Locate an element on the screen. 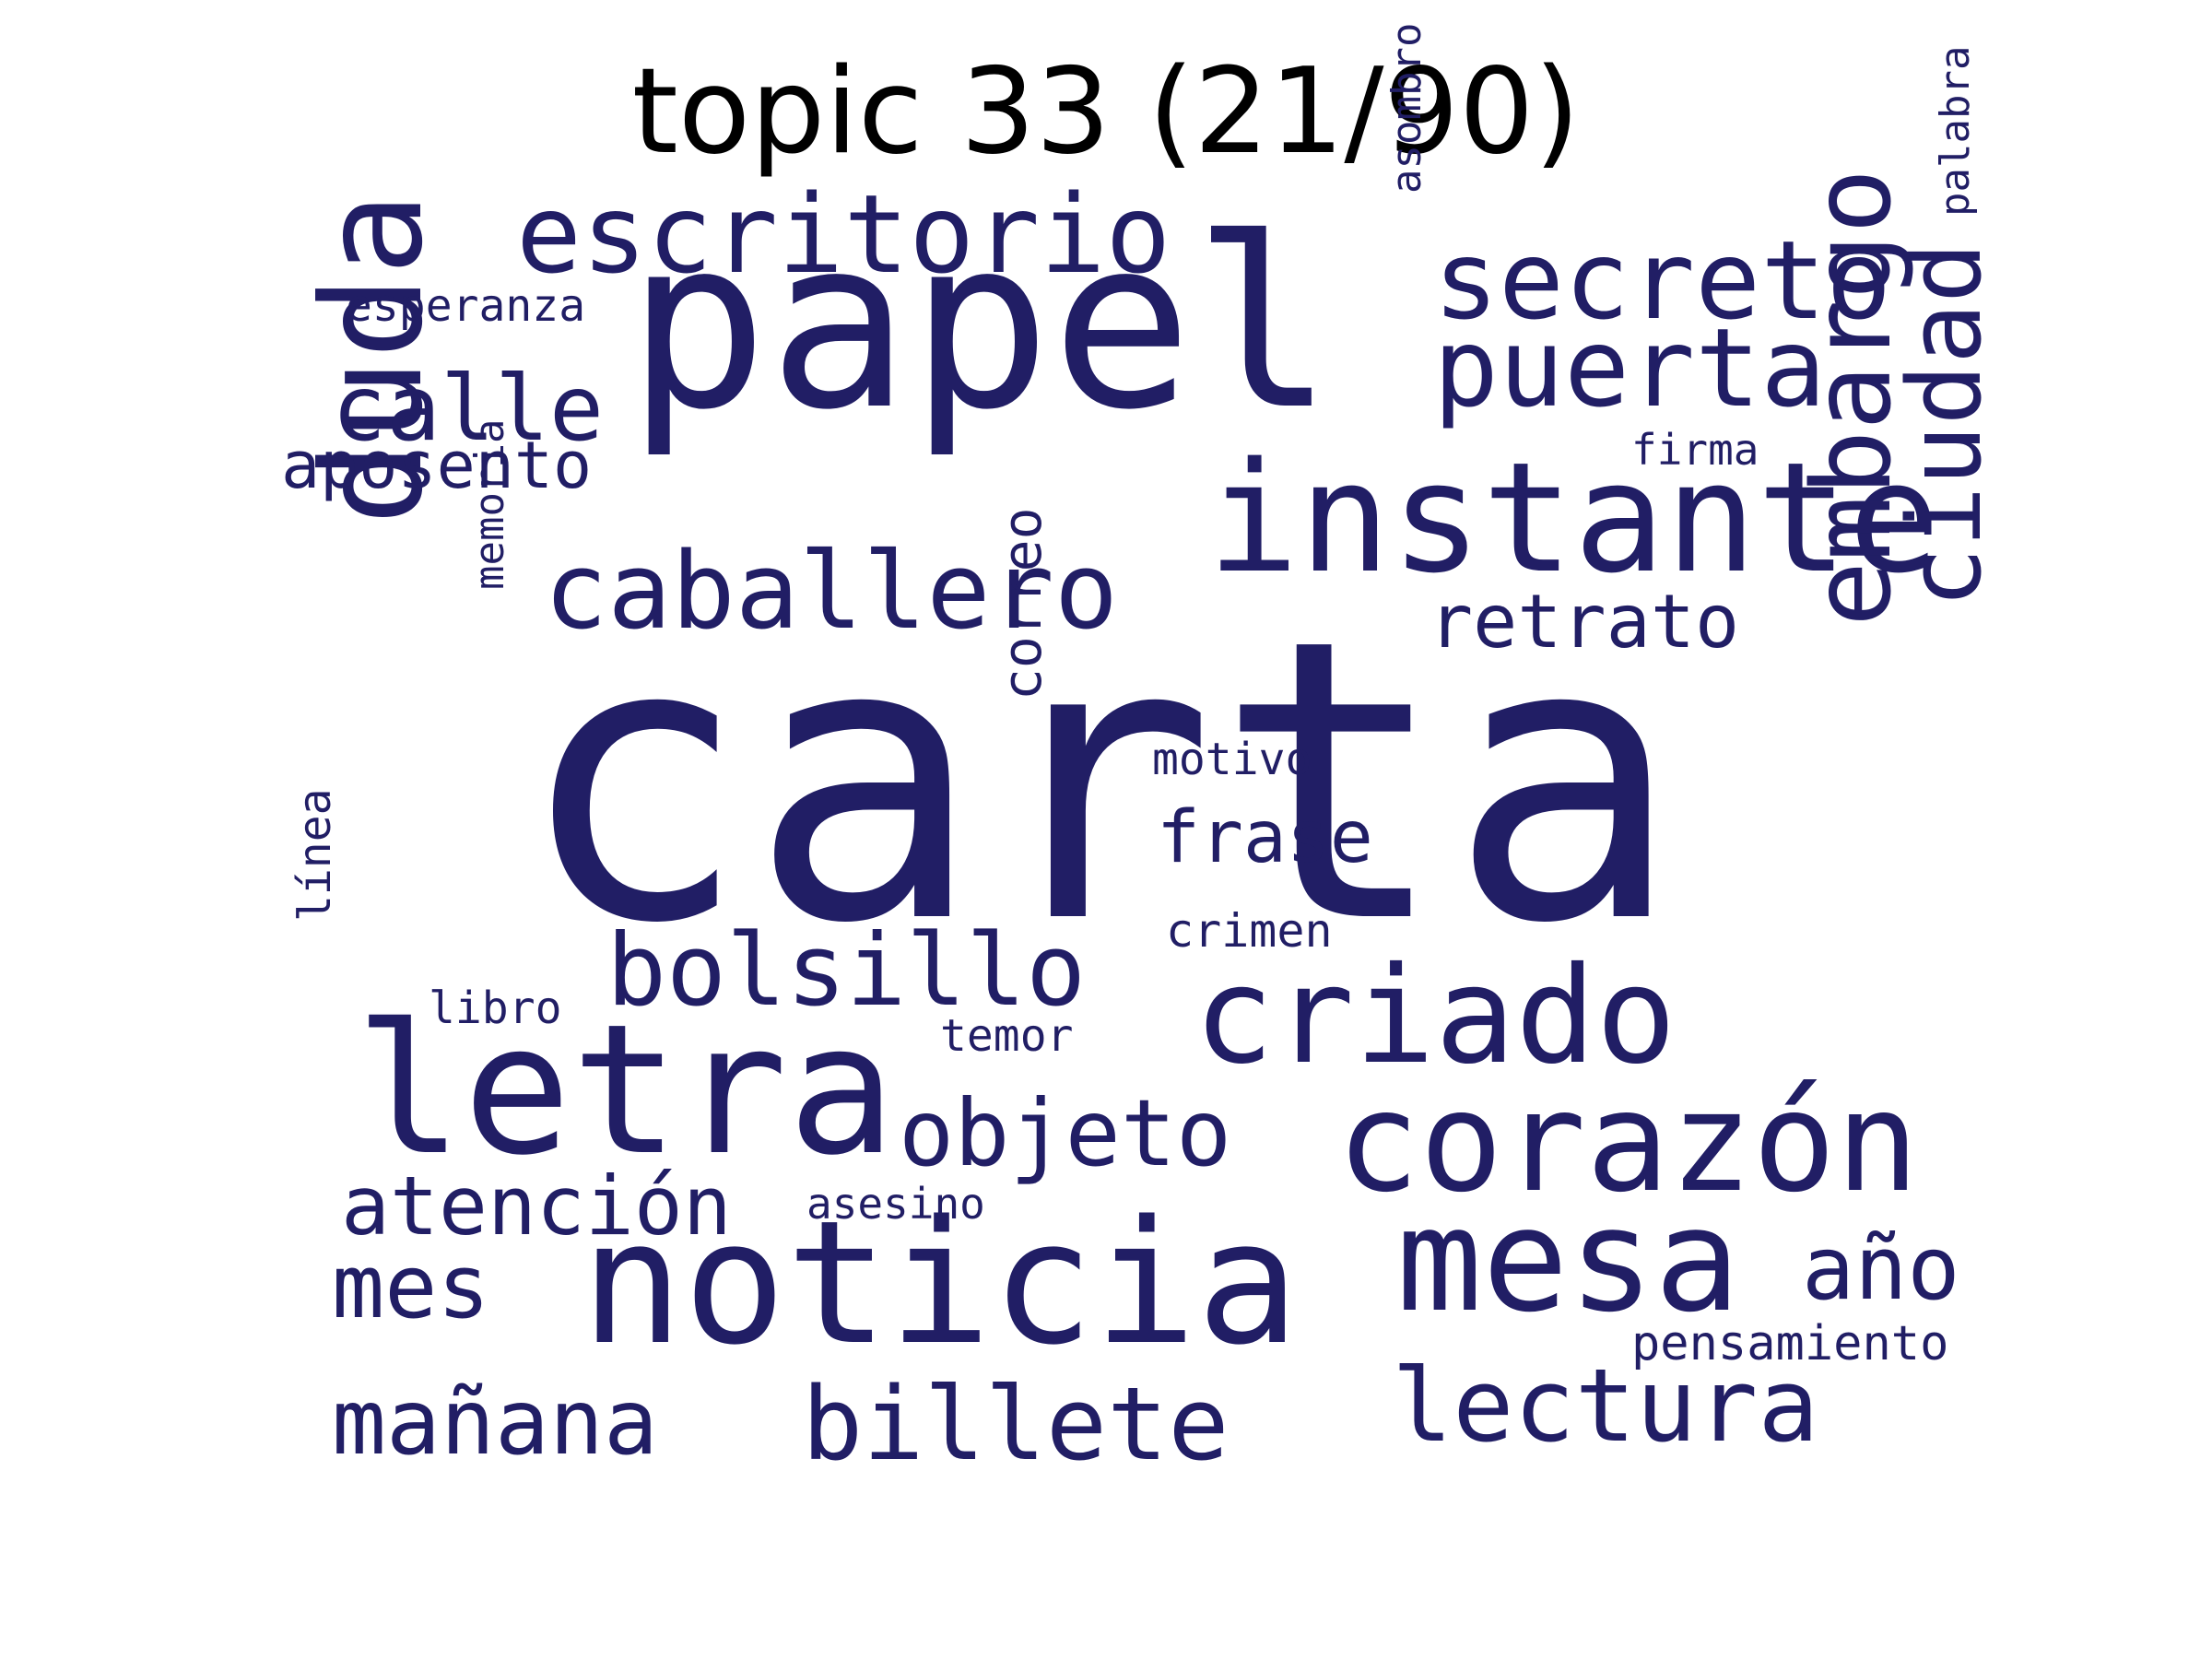  cloud-word-criado: criado is located at coordinates (1435, 1016).